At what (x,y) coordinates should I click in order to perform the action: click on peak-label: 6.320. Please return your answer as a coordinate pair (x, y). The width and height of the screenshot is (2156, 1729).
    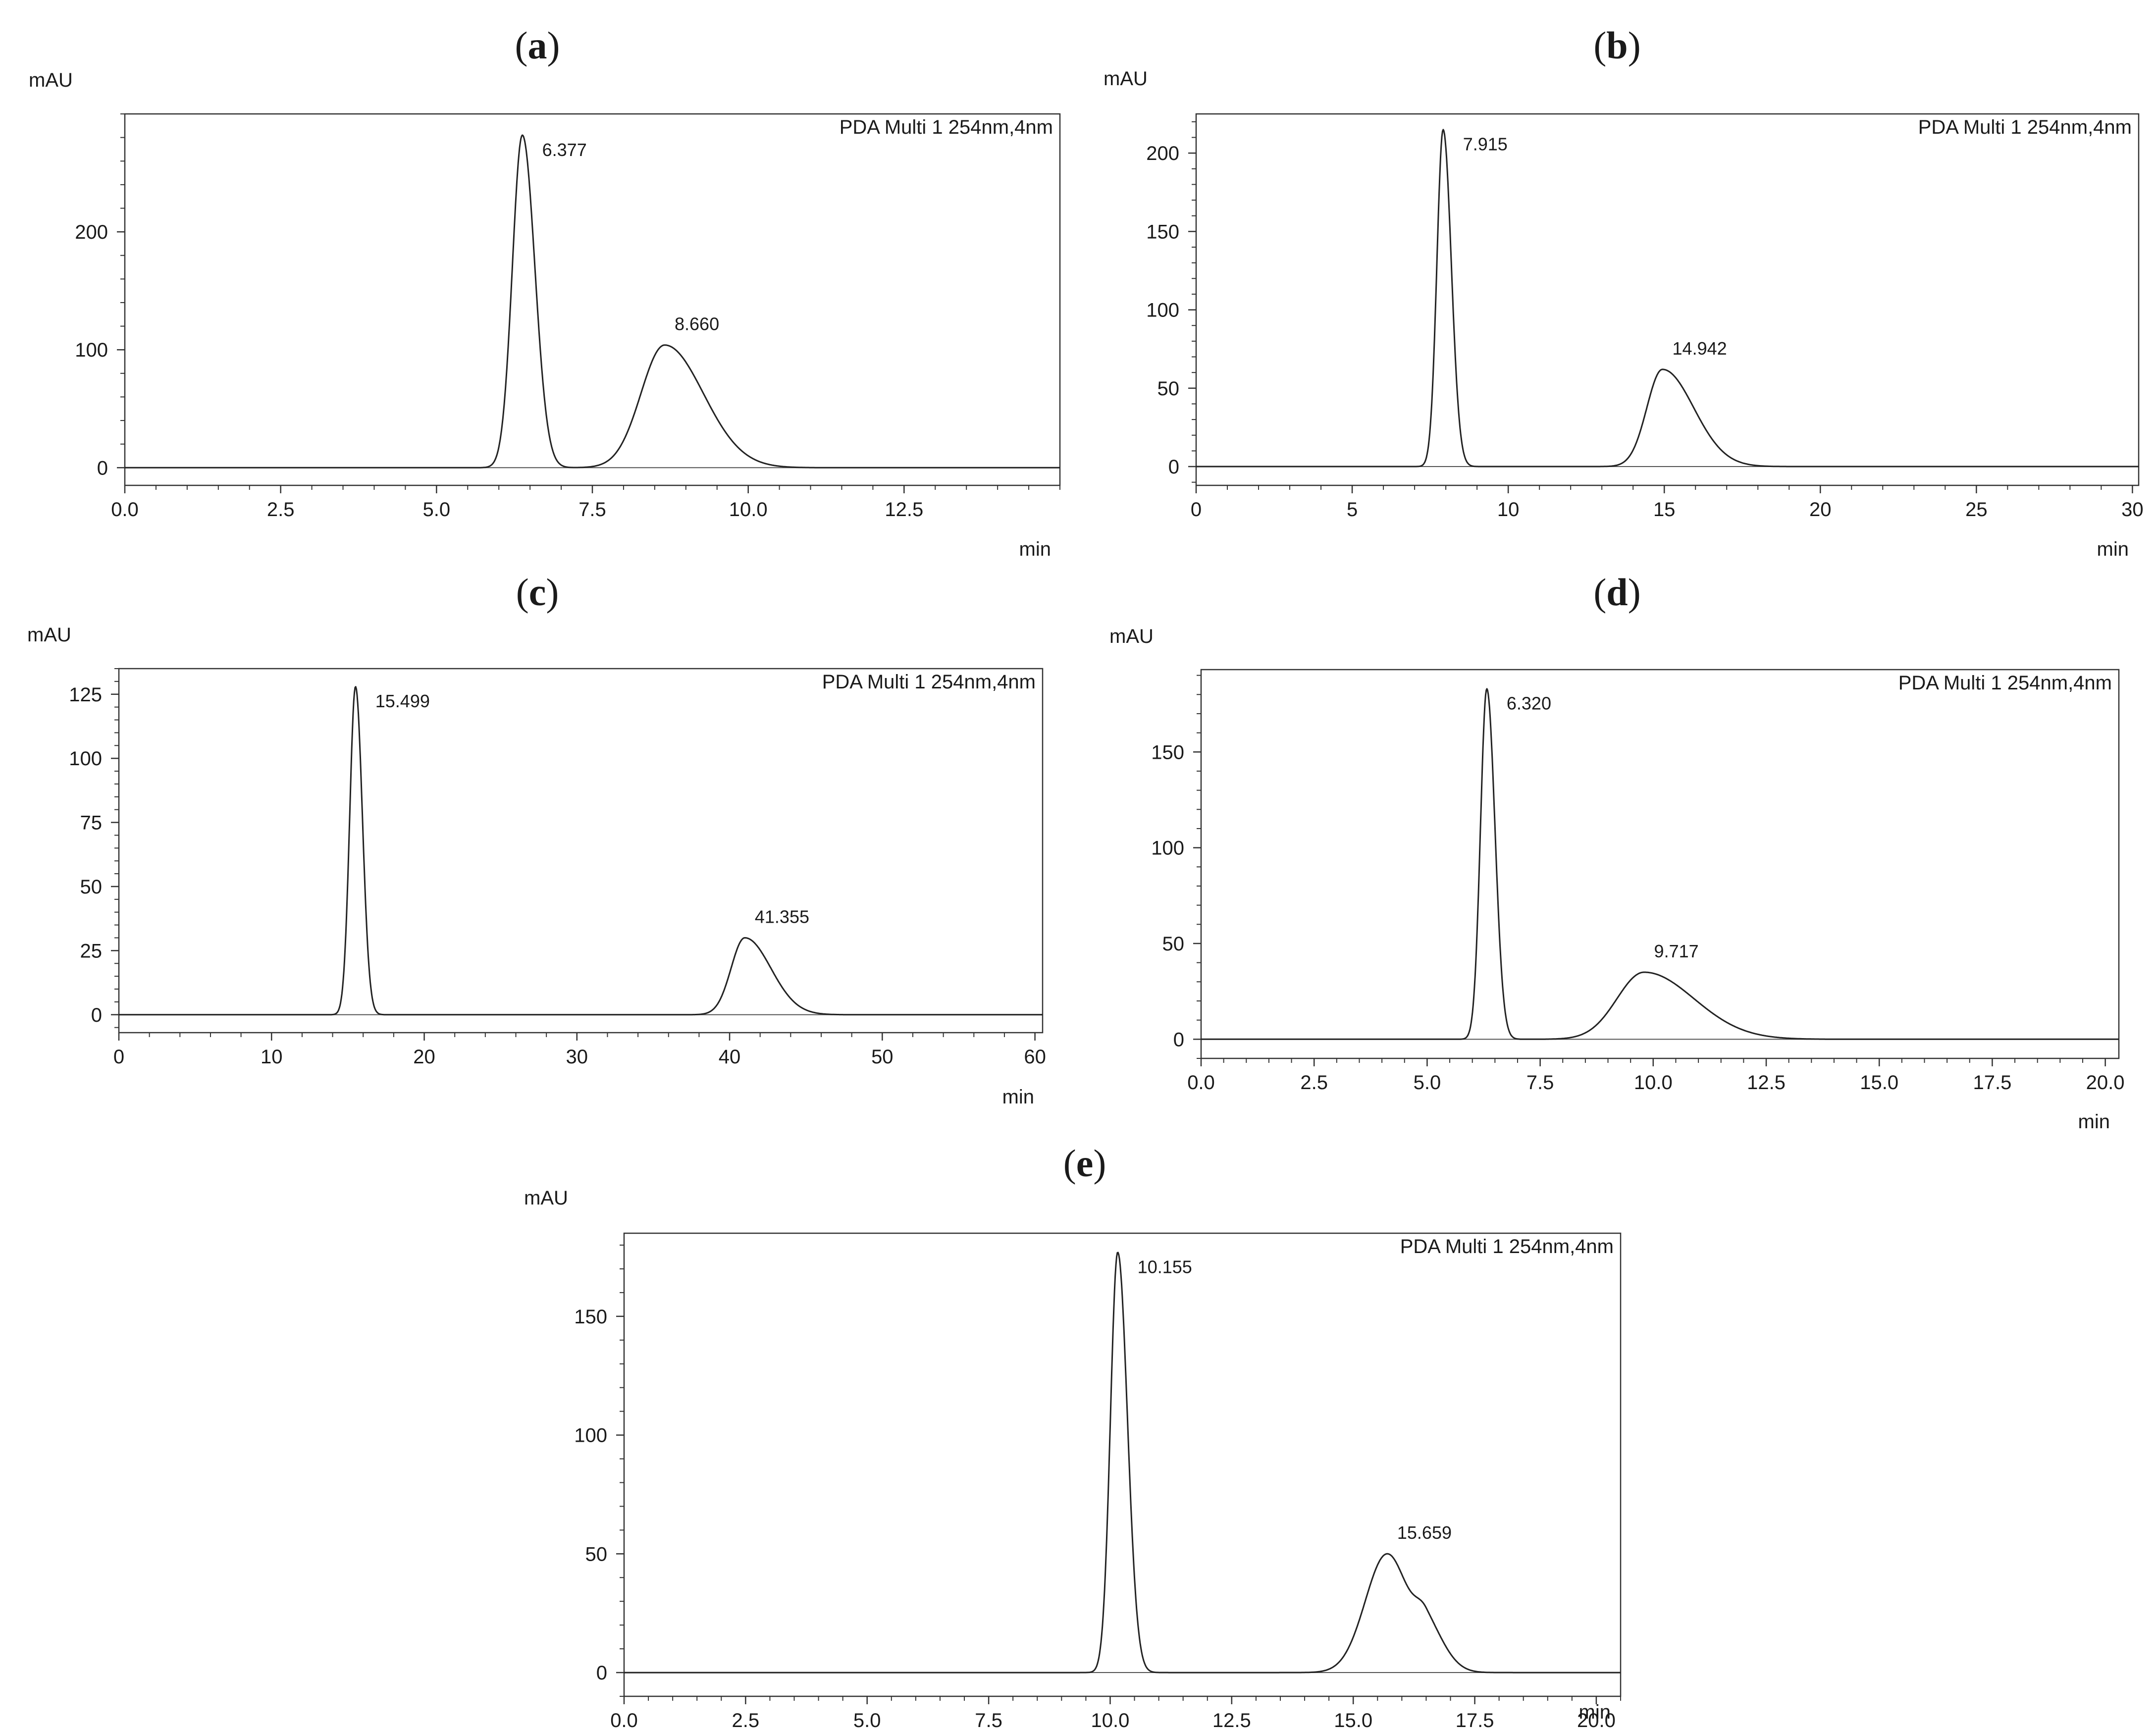
    Looking at the image, I should click on (1529, 703).